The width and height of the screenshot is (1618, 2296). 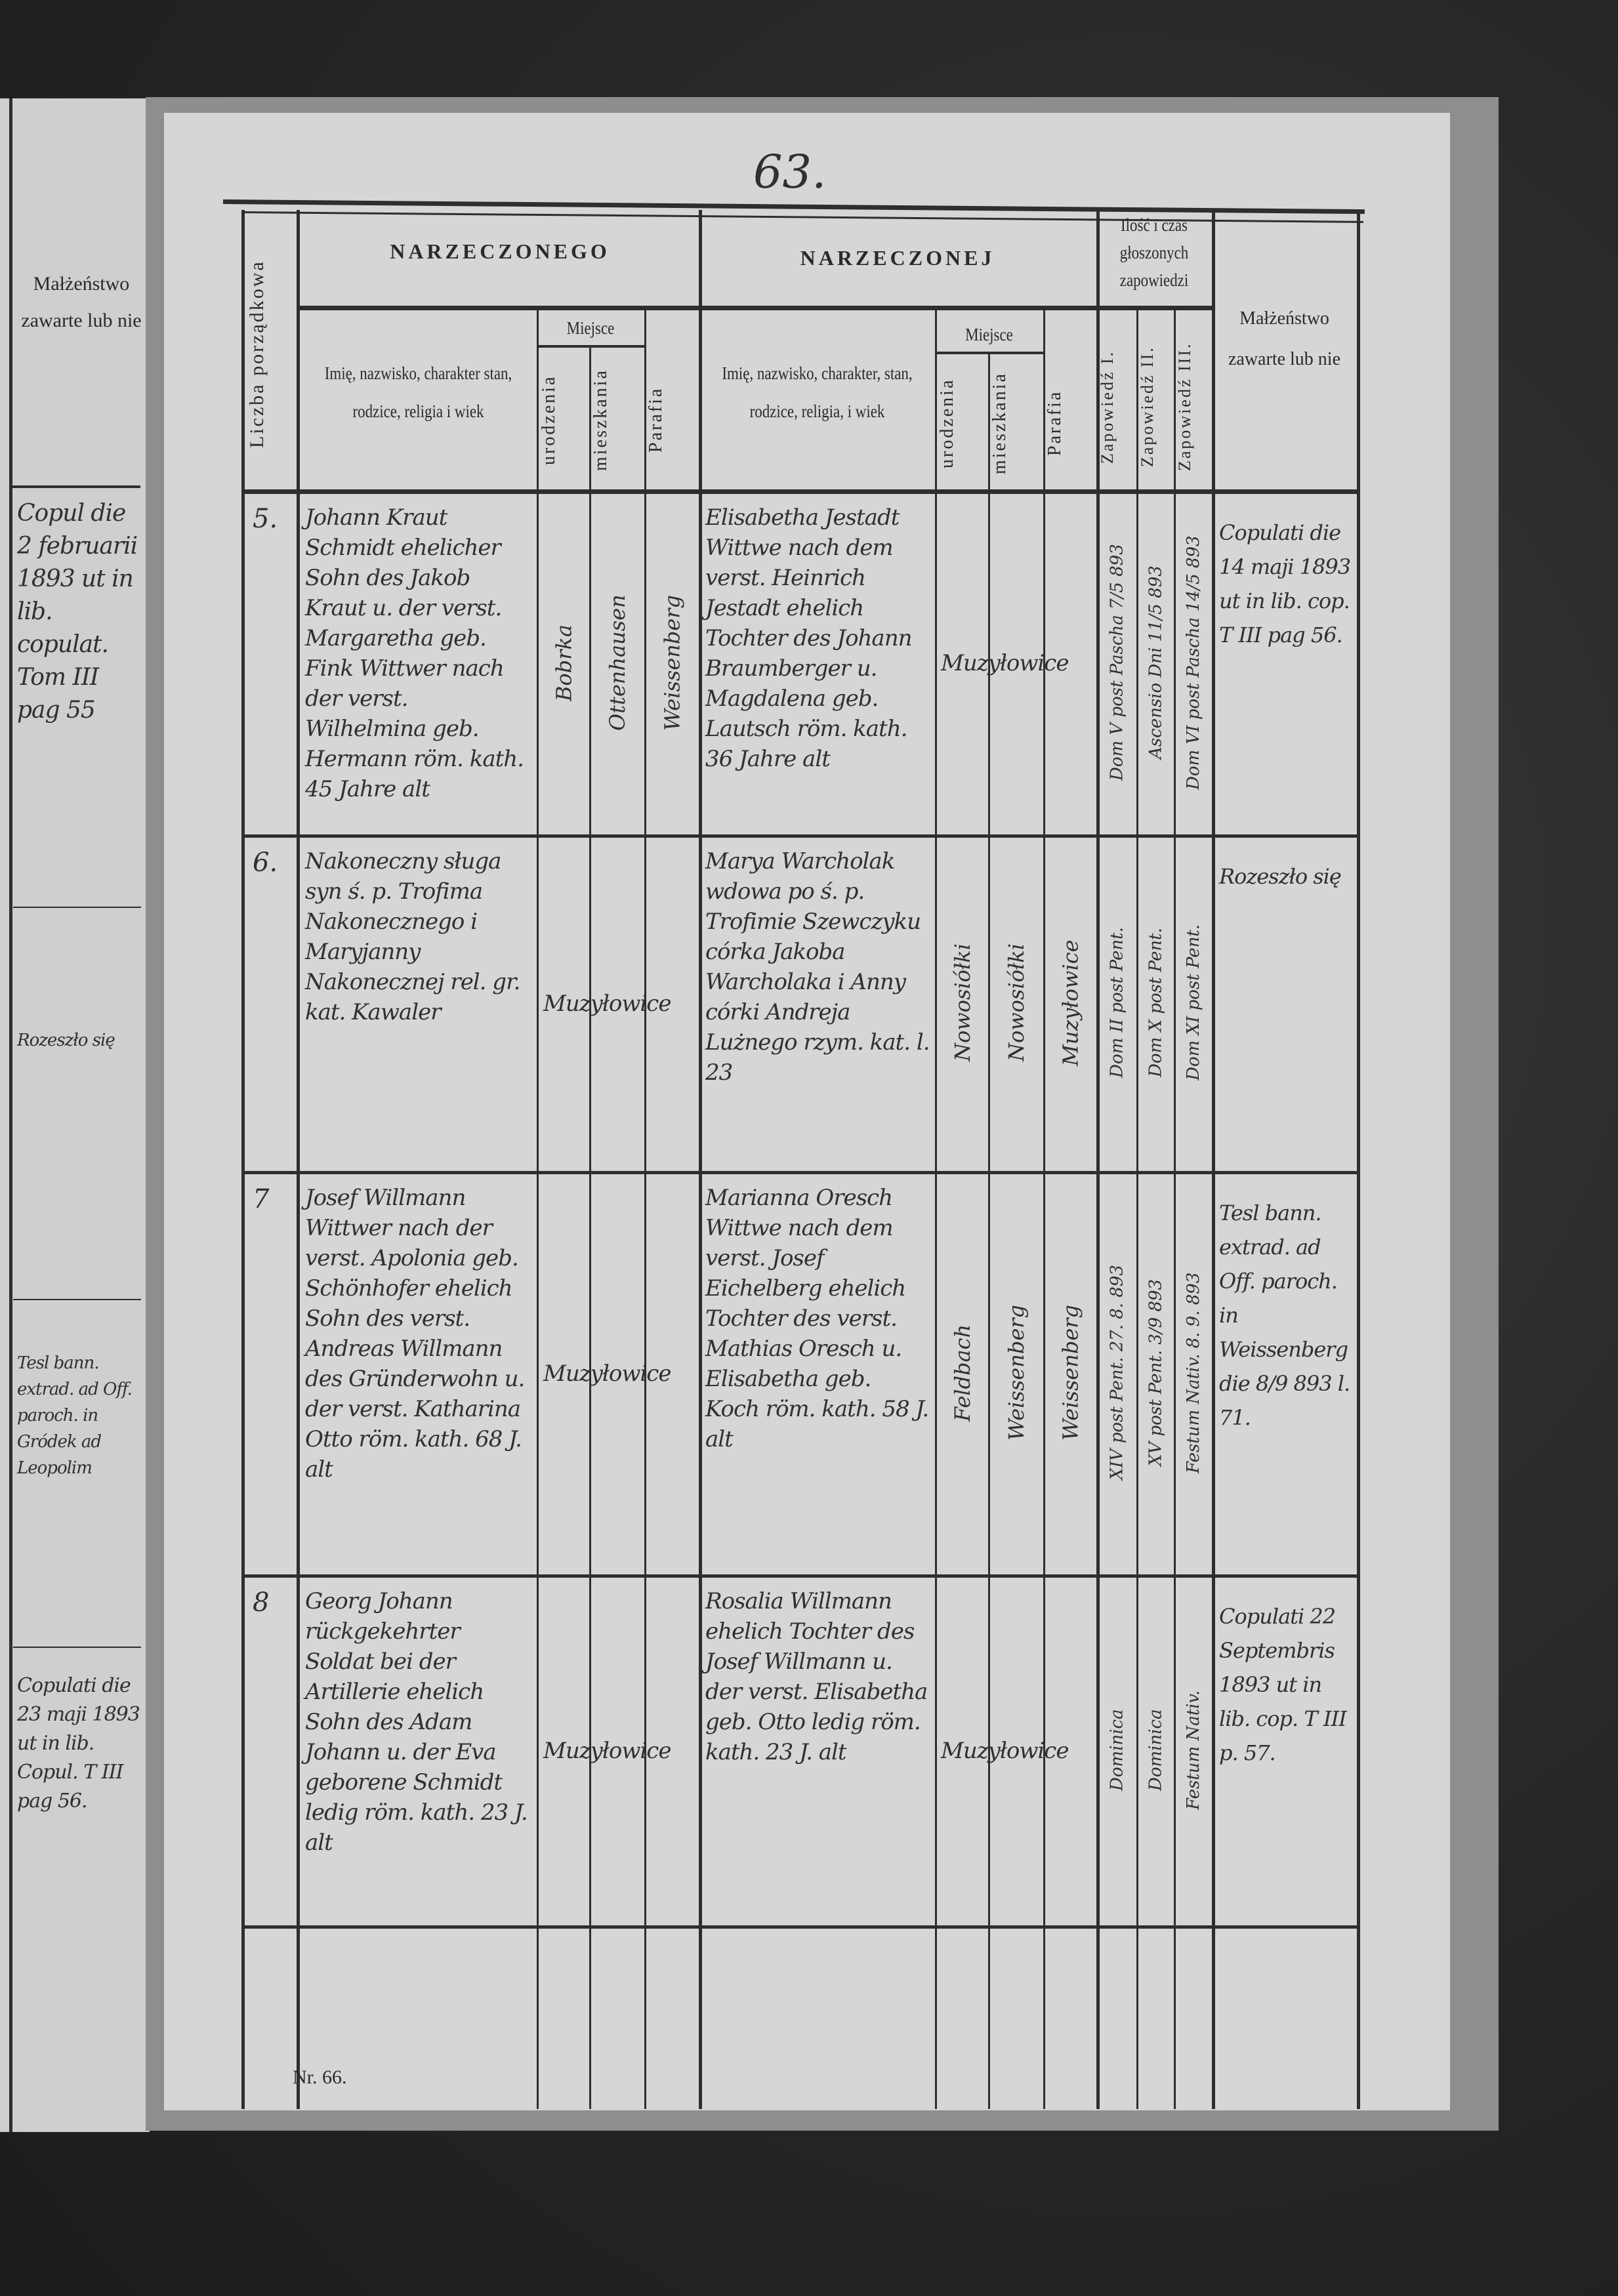 What do you see at coordinates (1055, 424) in the screenshot?
I see `header-bride-parish: Parafia` at bounding box center [1055, 424].